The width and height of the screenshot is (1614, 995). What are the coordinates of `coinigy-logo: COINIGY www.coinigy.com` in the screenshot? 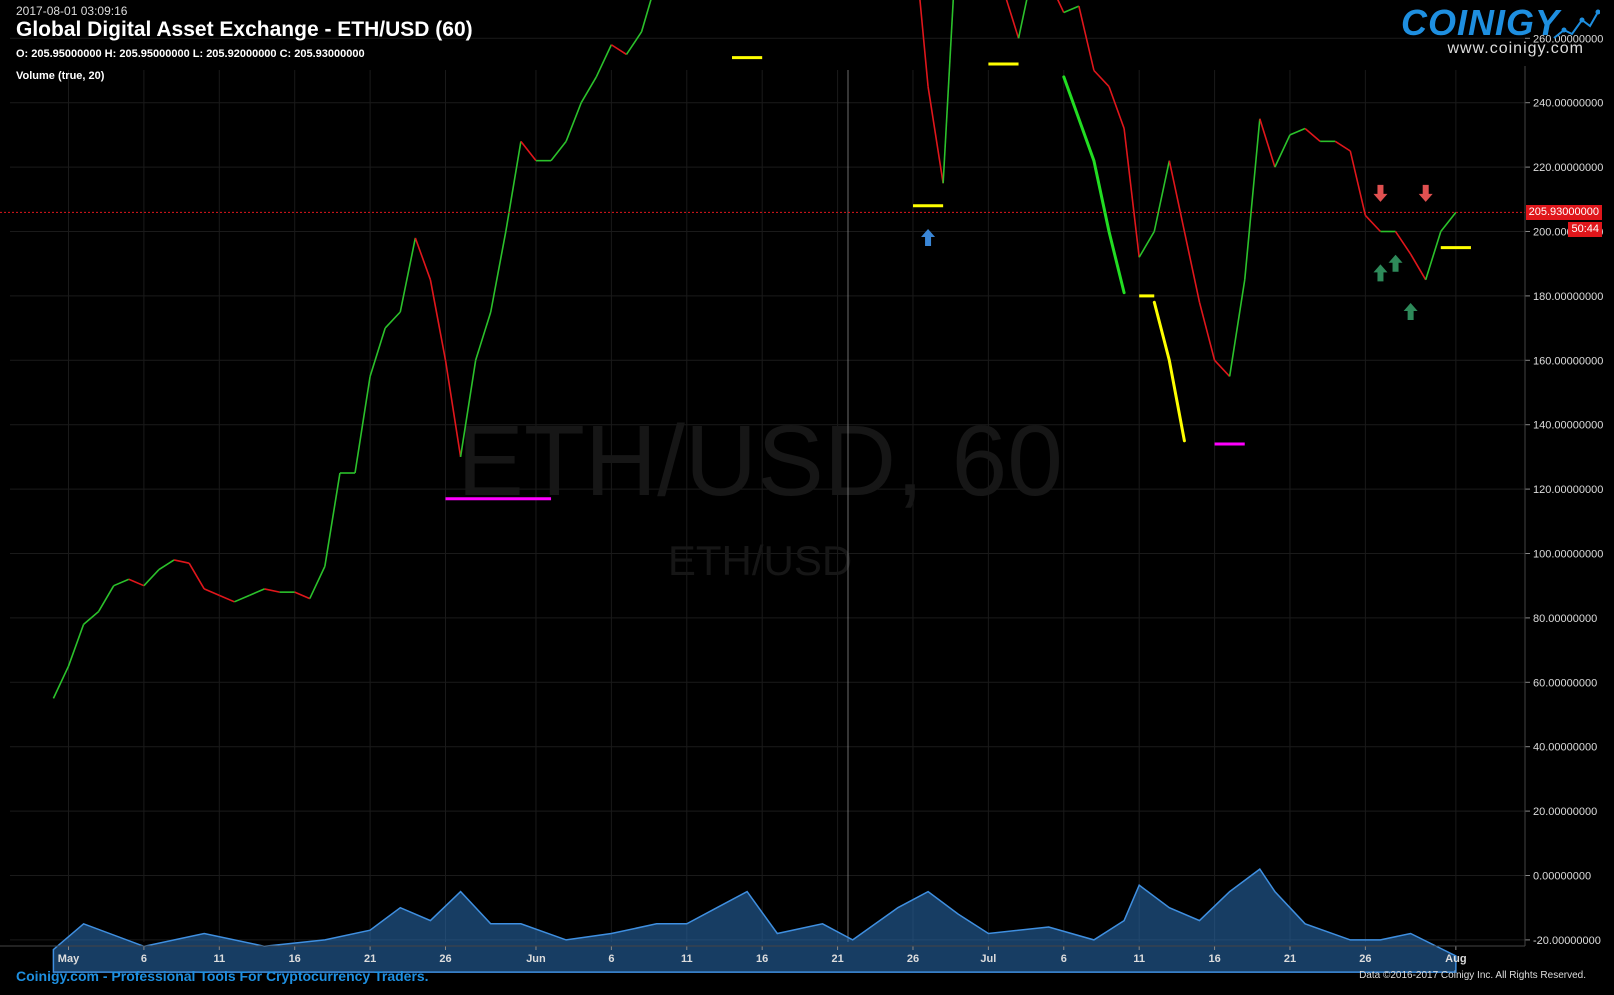 It's located at (1500, 31).